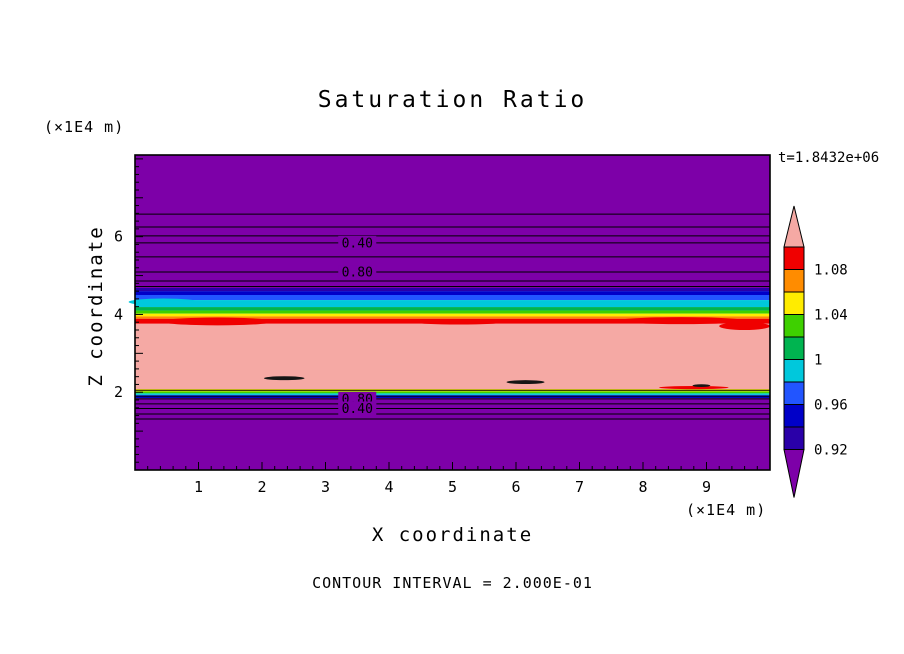  Describe the element at coordinates (831, 406) in the screenshot. I see `colorbar-label: 0.96` at that location.